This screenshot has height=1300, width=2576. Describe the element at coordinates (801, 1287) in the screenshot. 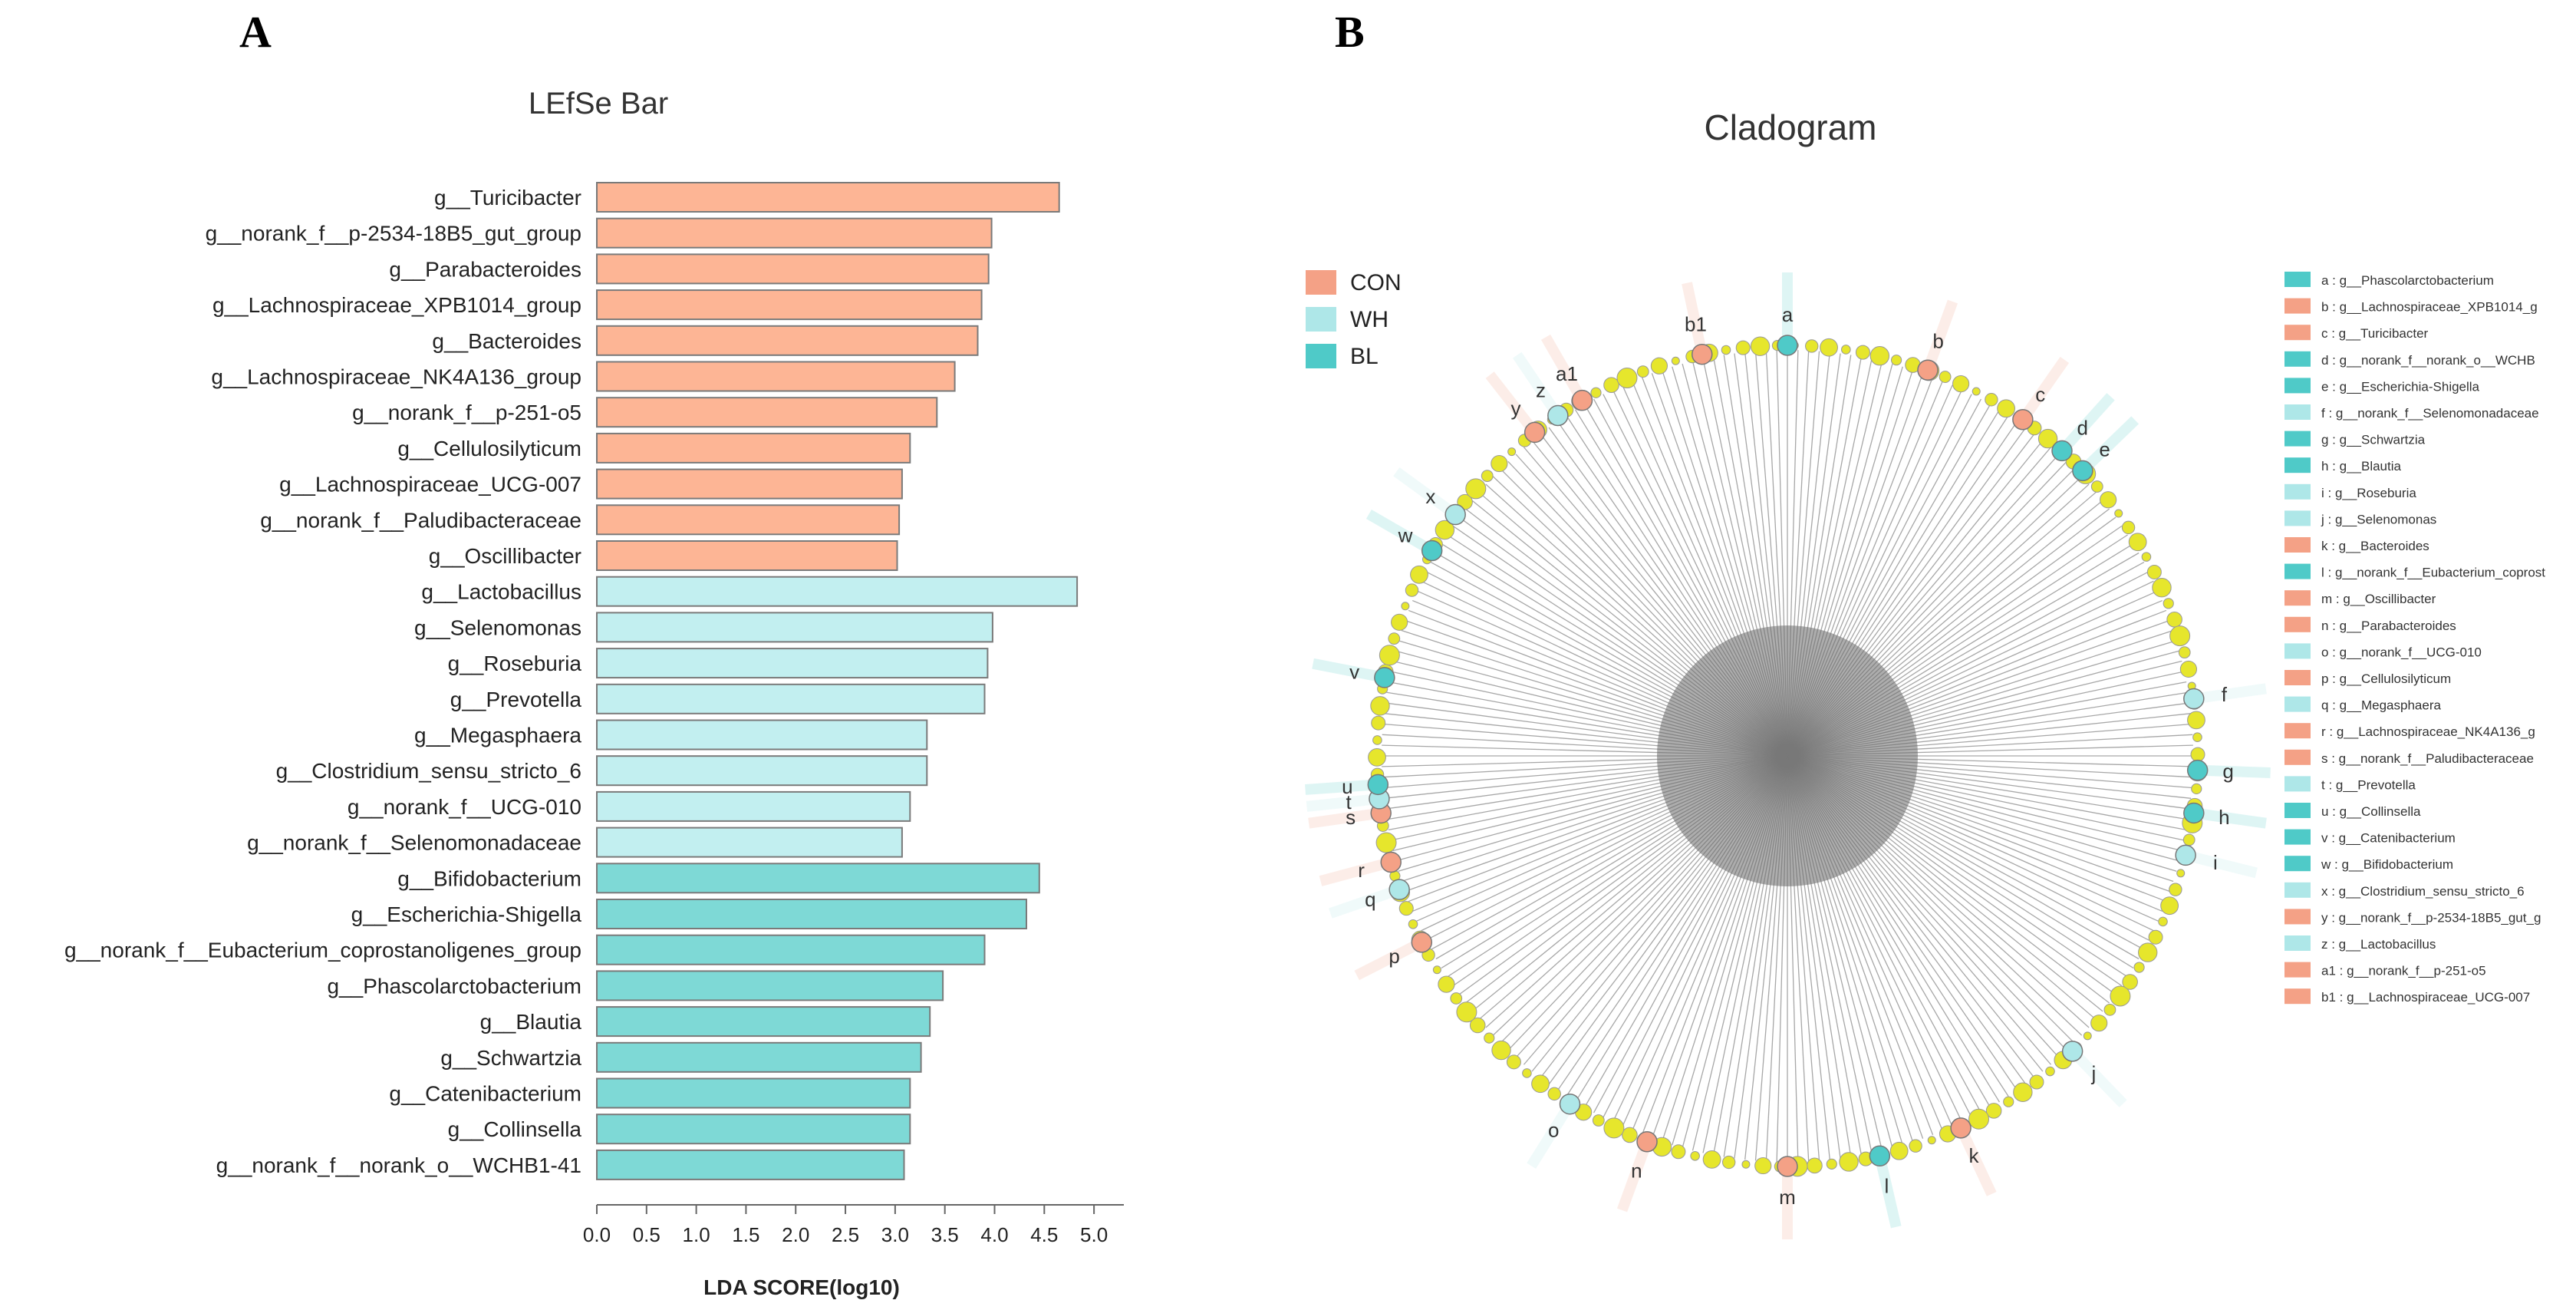

I see `lefse-x-axis-label: LDA SCORE(log10)` at that location.